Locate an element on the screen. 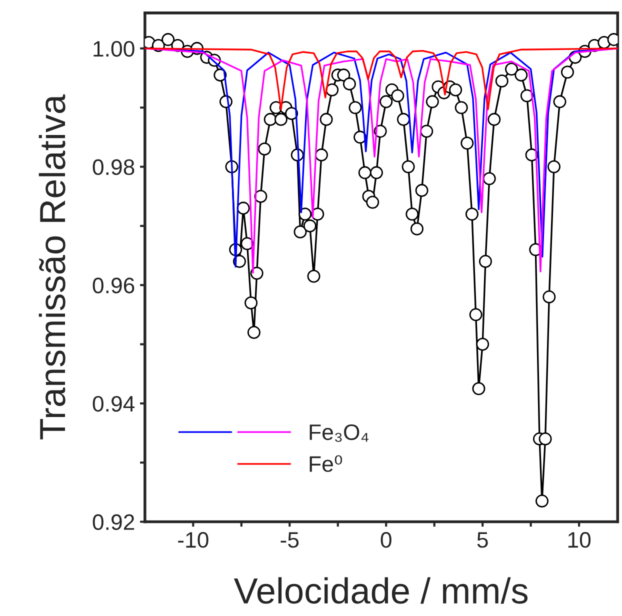 The image size is (622, 616). x-tick-label: -5 is located at coordinates (289, 540).